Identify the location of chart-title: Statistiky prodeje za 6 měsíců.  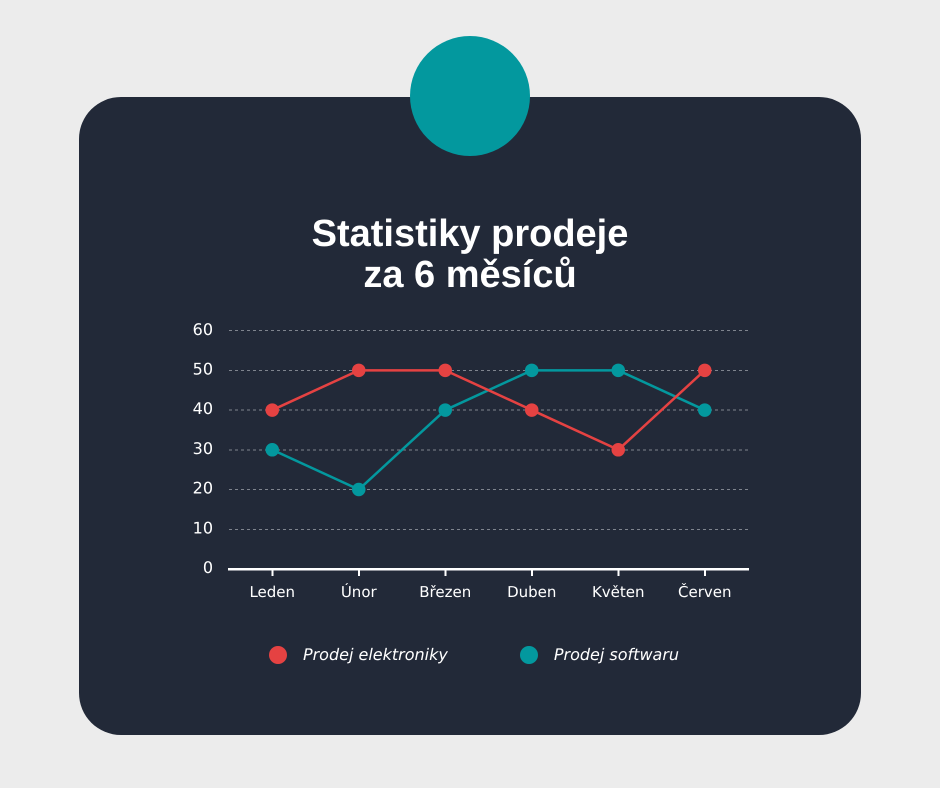
(470, 254).